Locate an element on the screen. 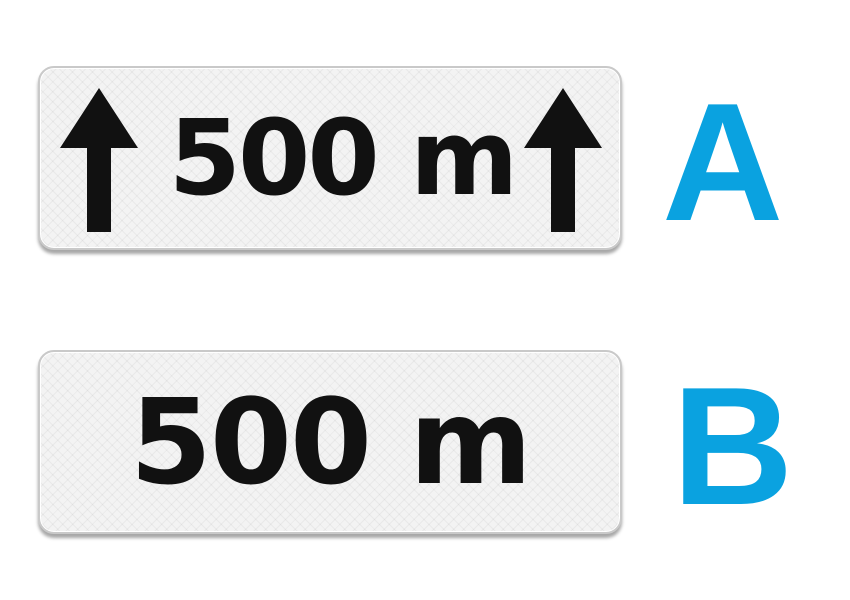 The height and width of the screenshot is (600, 850). option-label-b: B is located at coordinates (733, 446).